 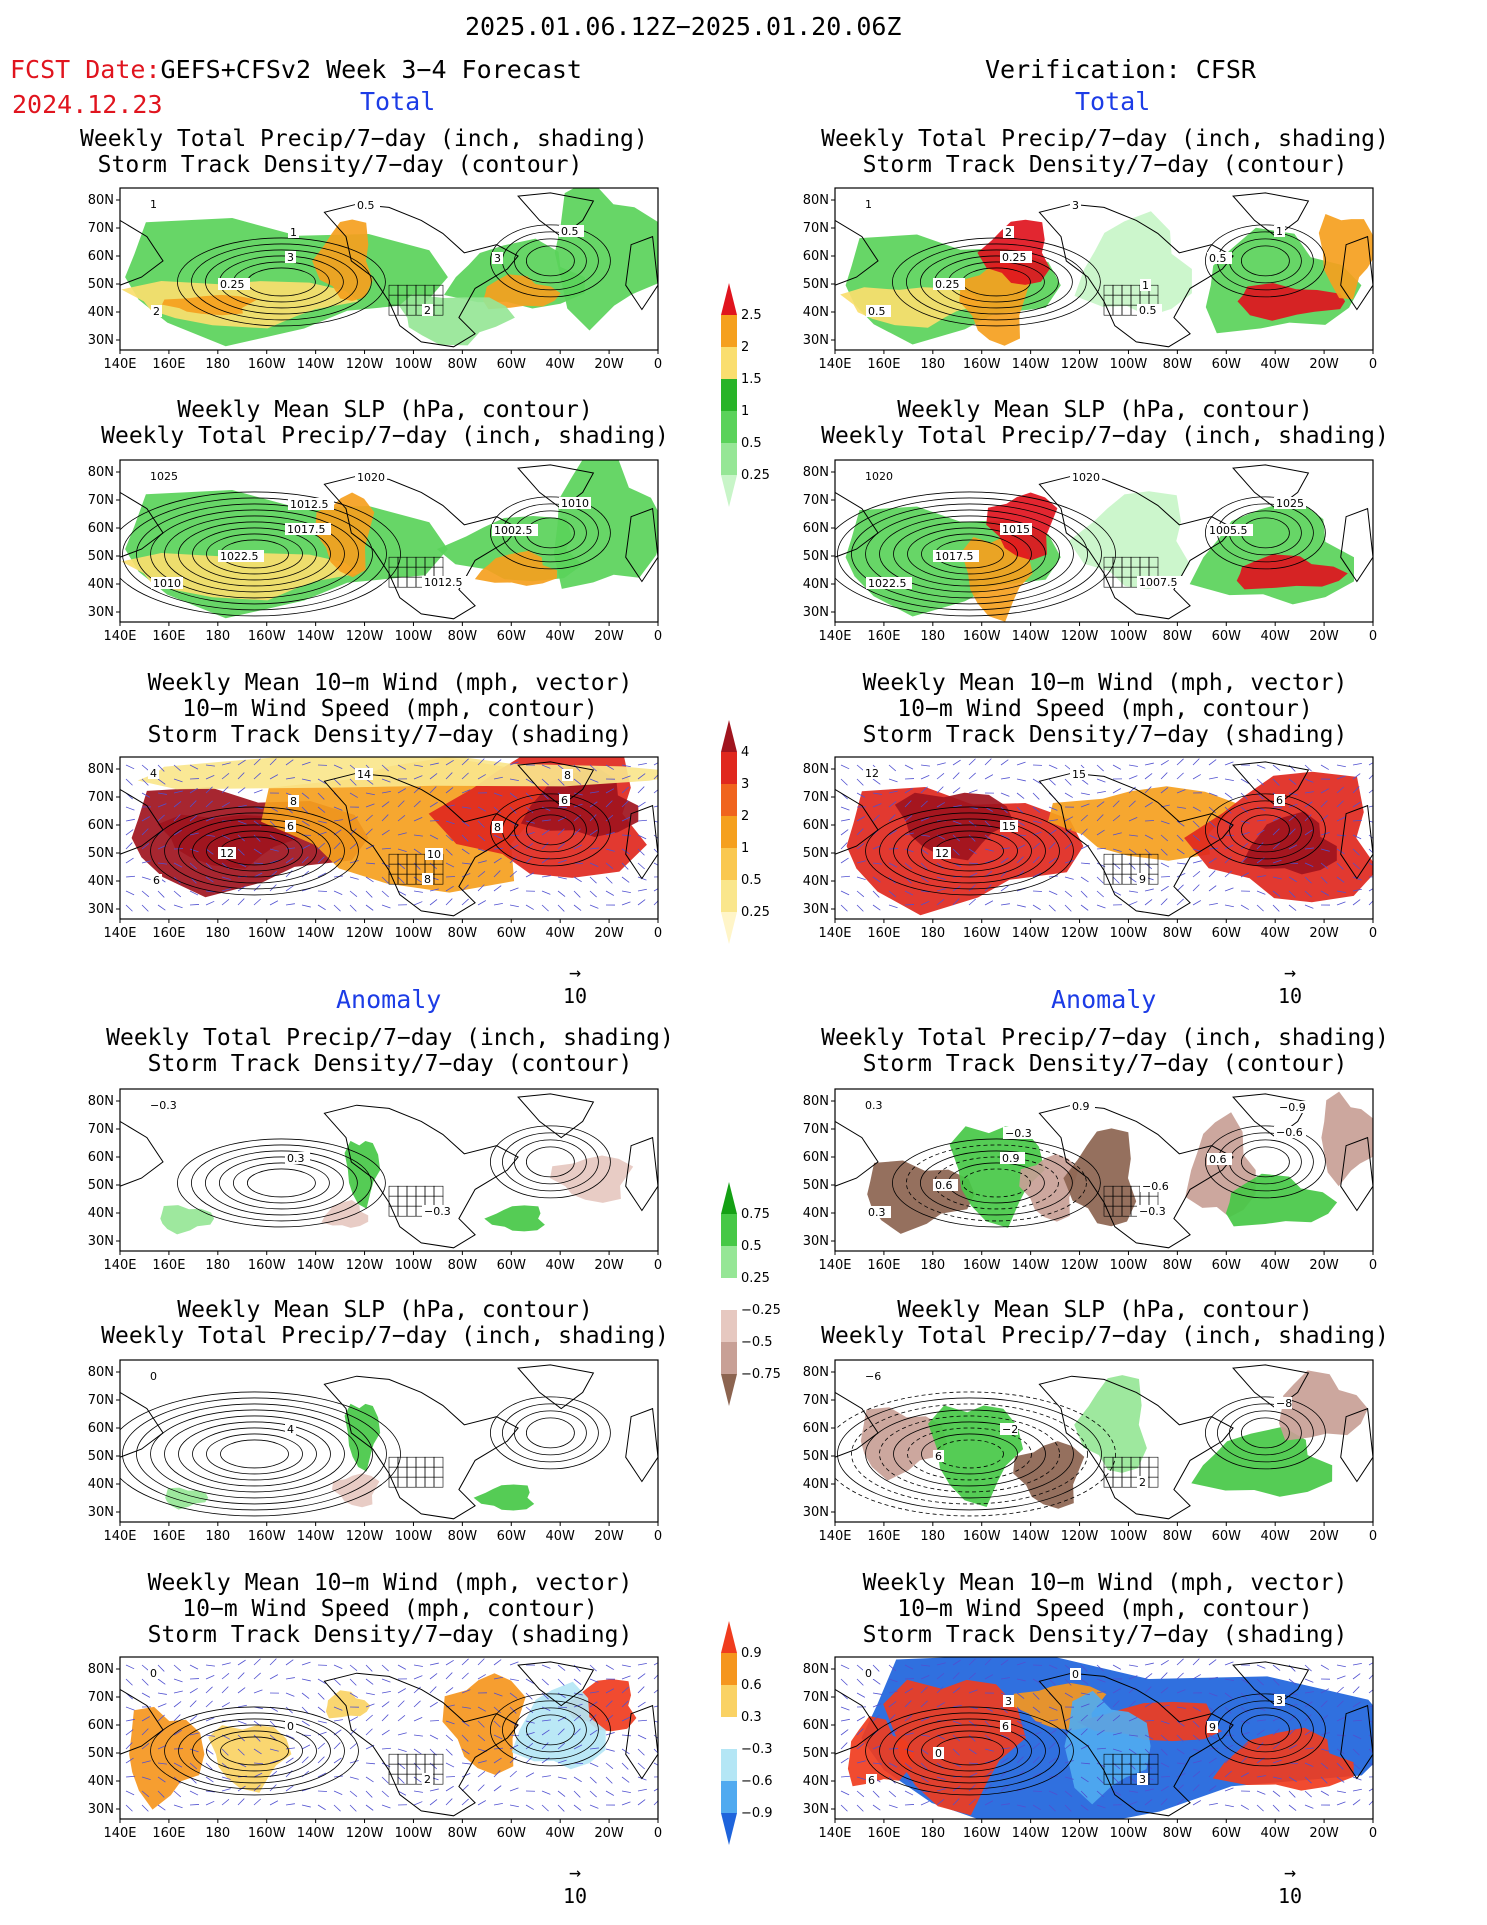 I want to click on lon-label: 40W, so click(x=560, y=364).